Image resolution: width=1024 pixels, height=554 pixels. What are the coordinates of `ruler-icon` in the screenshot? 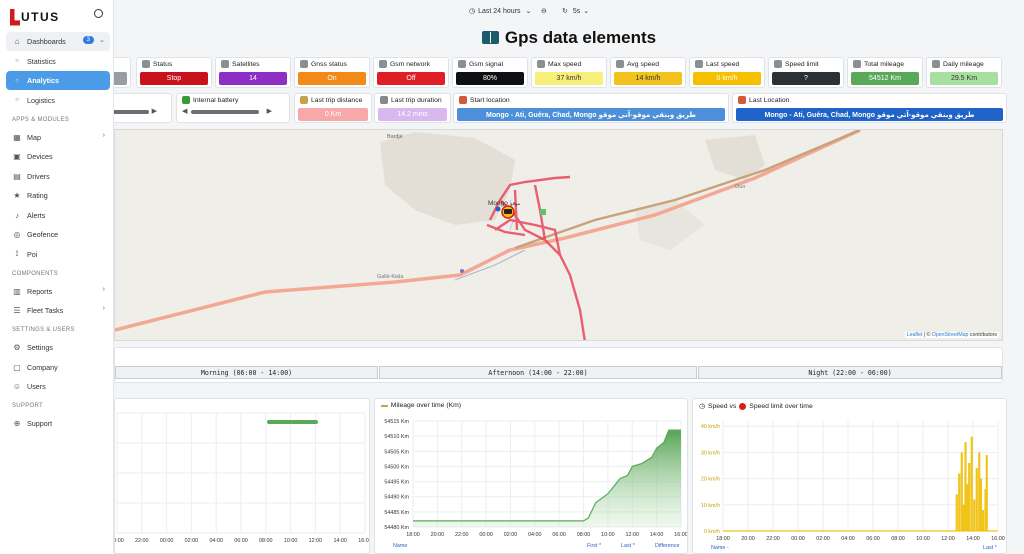 It's located at (304, 100).